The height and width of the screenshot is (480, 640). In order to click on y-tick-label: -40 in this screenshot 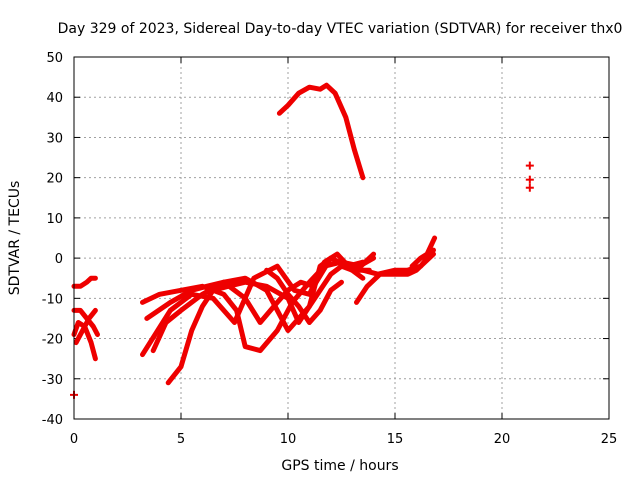, I will do `click(52, 420)`.